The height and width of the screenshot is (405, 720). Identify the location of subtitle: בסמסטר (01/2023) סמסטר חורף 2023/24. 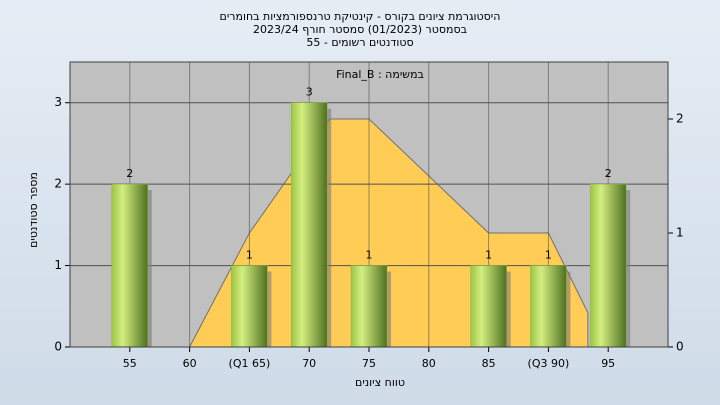
(360, 29).